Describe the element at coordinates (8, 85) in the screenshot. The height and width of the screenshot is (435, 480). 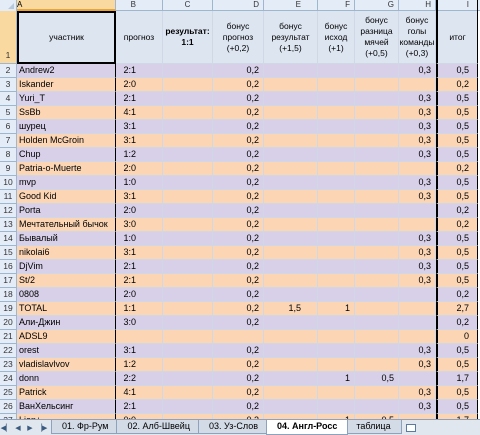
I see `row-number: 3` at that location.